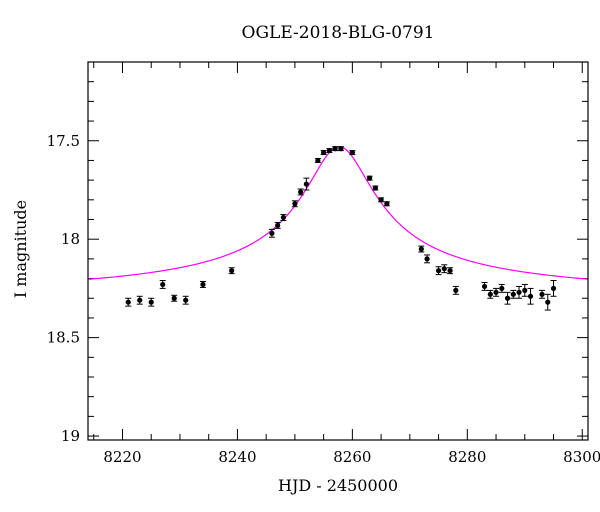 This screenshot has width=600, height=512. Describe the element at coordinates (122, 457) in the screenshot. I see `x-tick-label: 8220` at that location.